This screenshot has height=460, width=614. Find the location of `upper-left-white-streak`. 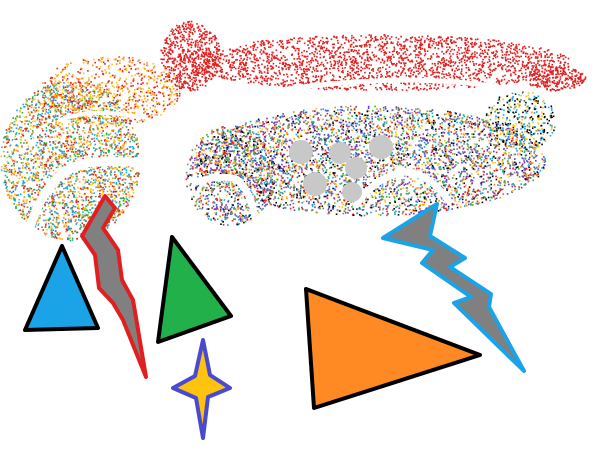

upper-left-white-streak is located at coordinates (100, 116).